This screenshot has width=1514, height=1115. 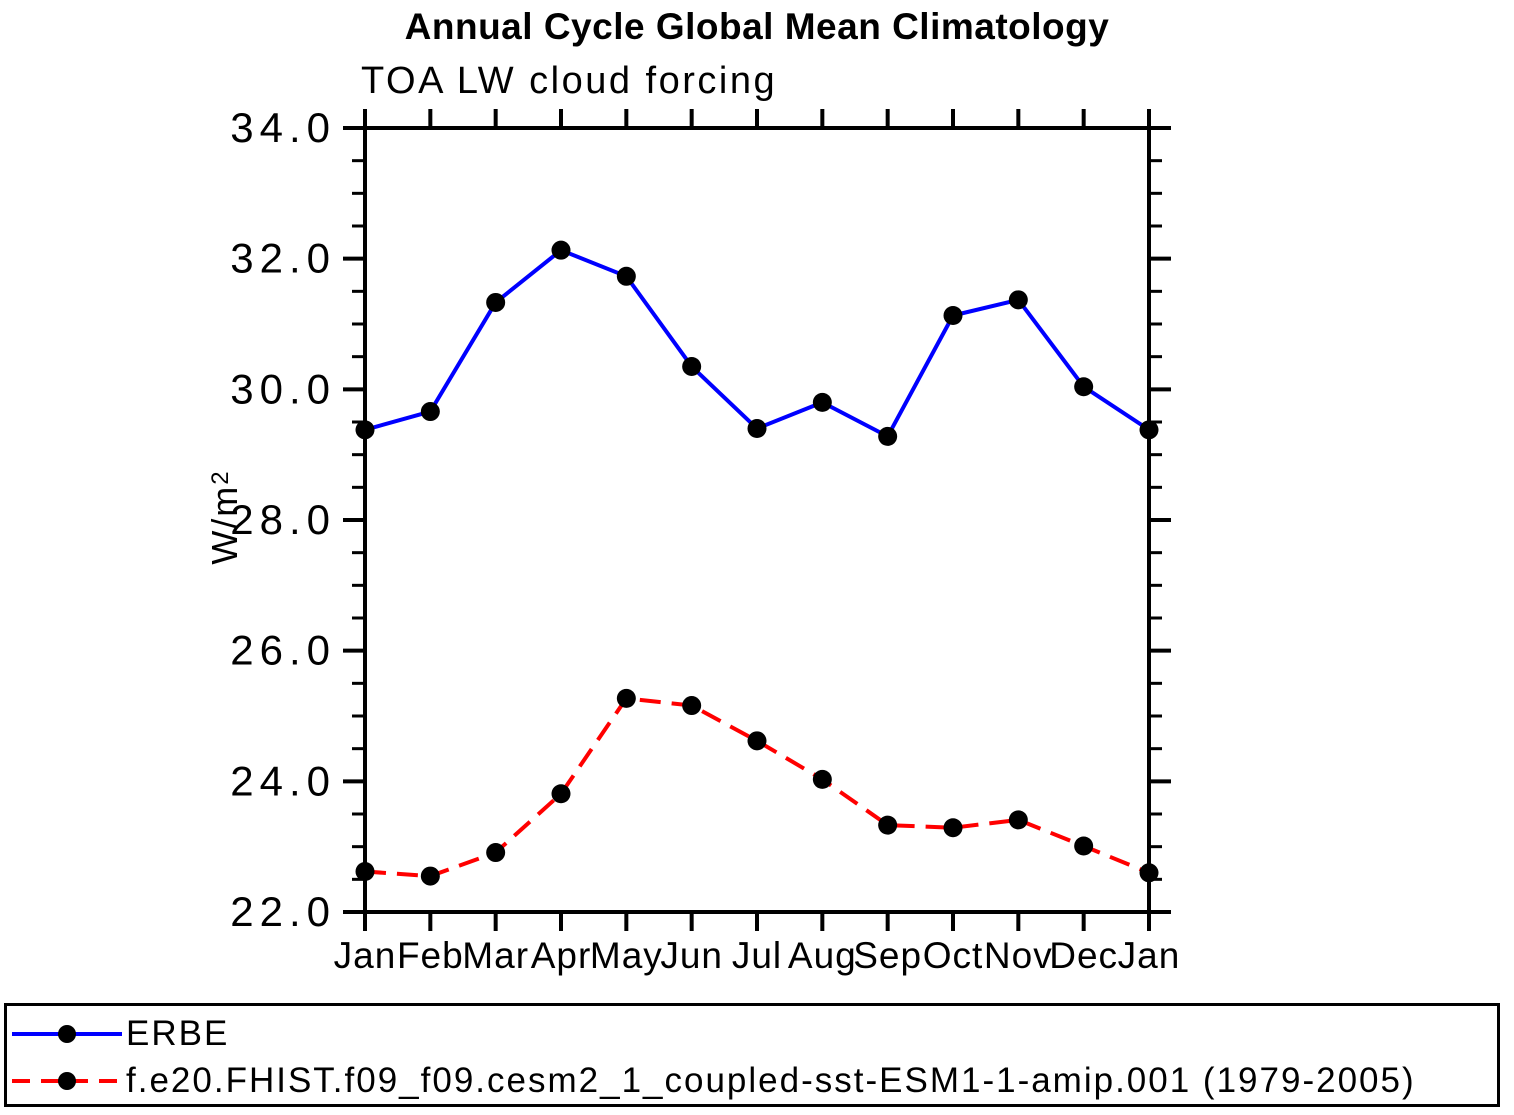 What do you see at coordinates (691, 955) in the screenshot?
I see `x-tick-label: Jun` at bounding box center [691, 955].